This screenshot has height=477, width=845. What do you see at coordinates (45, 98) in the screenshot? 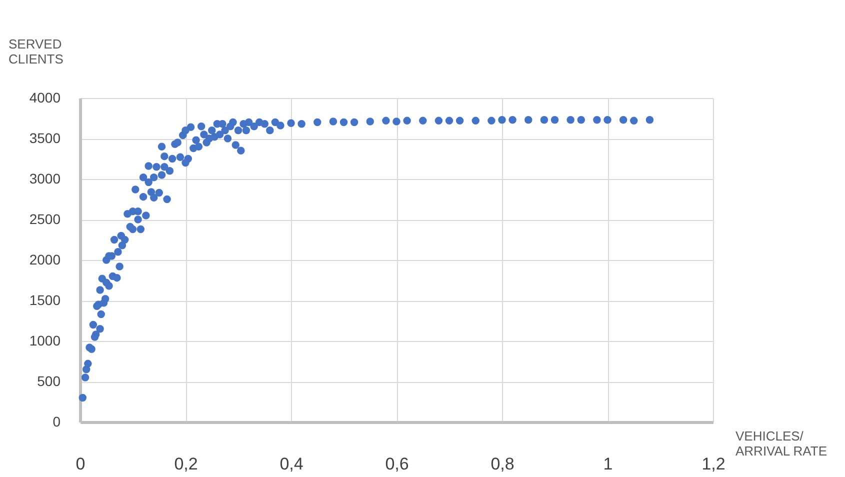
I see `y-tick-label: 4000` at bounding box center [45, 98].